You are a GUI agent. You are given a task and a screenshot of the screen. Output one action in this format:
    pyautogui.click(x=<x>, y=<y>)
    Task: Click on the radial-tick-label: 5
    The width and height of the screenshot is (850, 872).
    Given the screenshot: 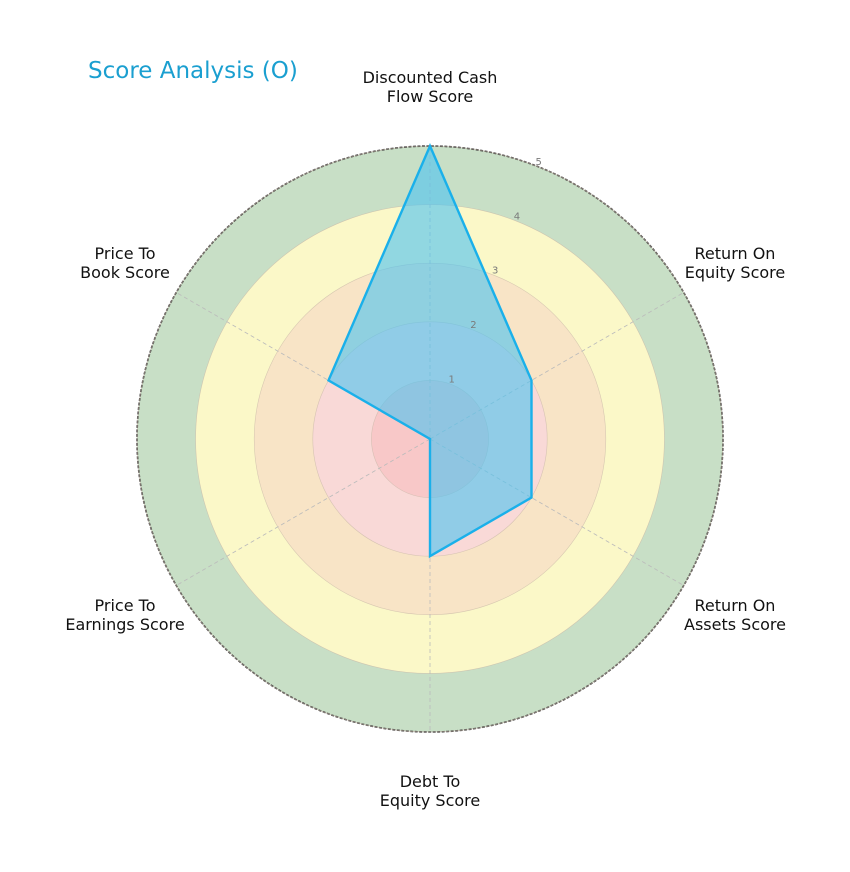 What is the action you would take?
    pyautogui.click(x=538, y=162)
    